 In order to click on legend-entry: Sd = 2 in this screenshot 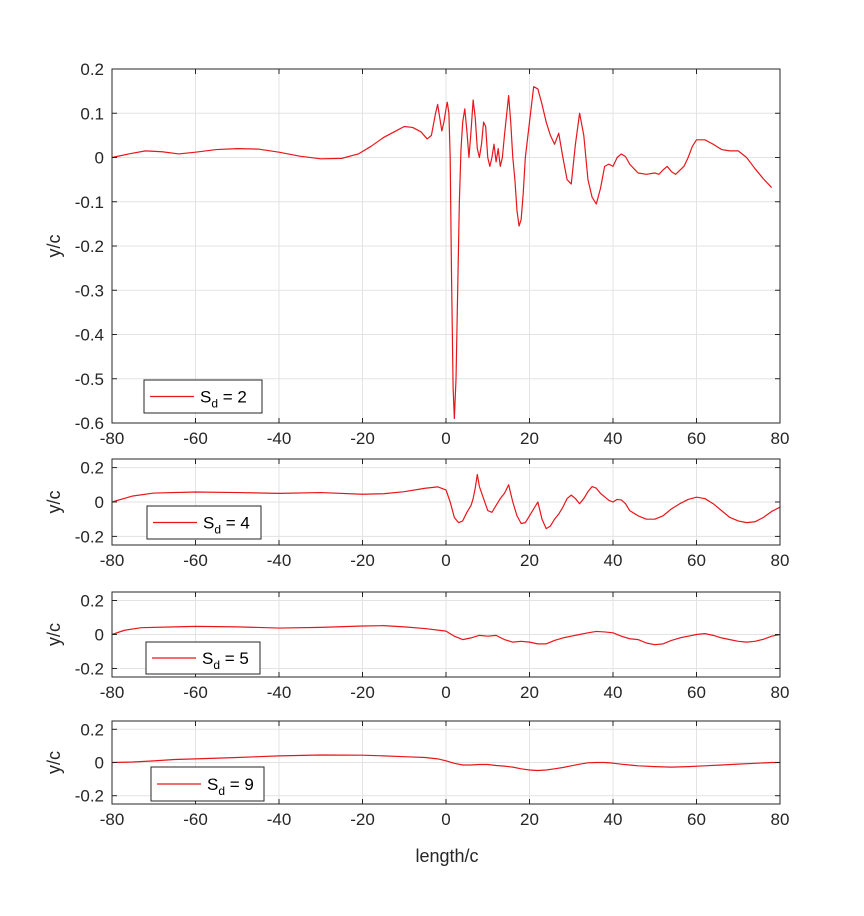, I will do `click(223, 399)`.